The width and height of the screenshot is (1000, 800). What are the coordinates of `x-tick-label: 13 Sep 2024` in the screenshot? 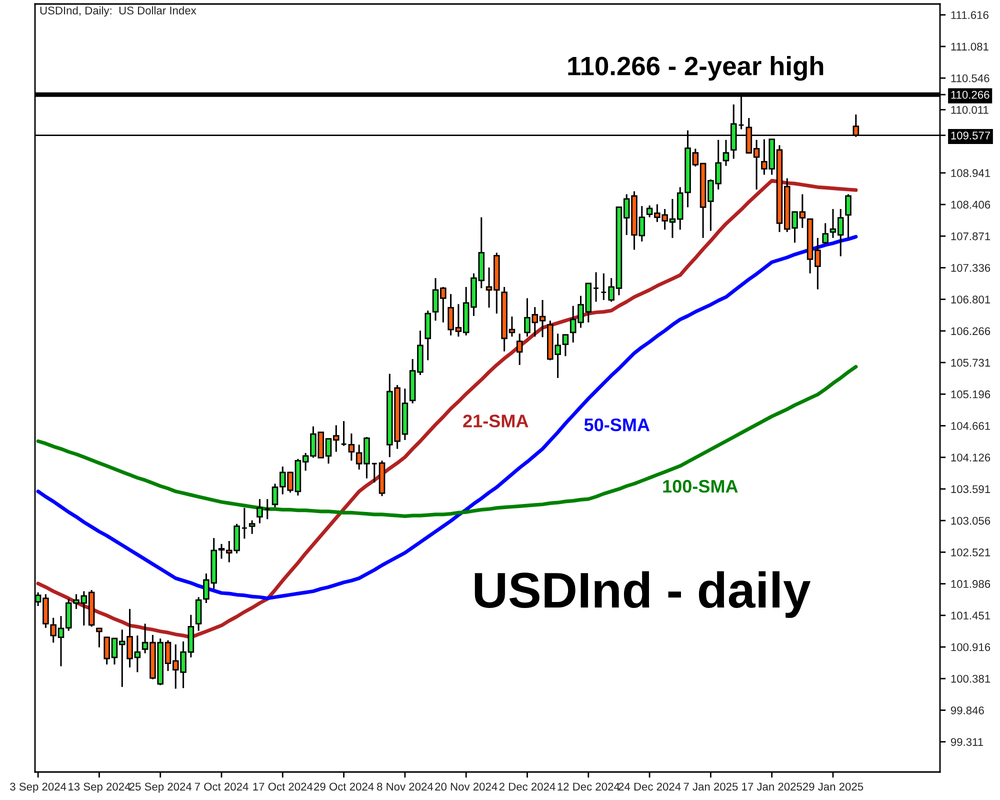 It's located at (99, 787).